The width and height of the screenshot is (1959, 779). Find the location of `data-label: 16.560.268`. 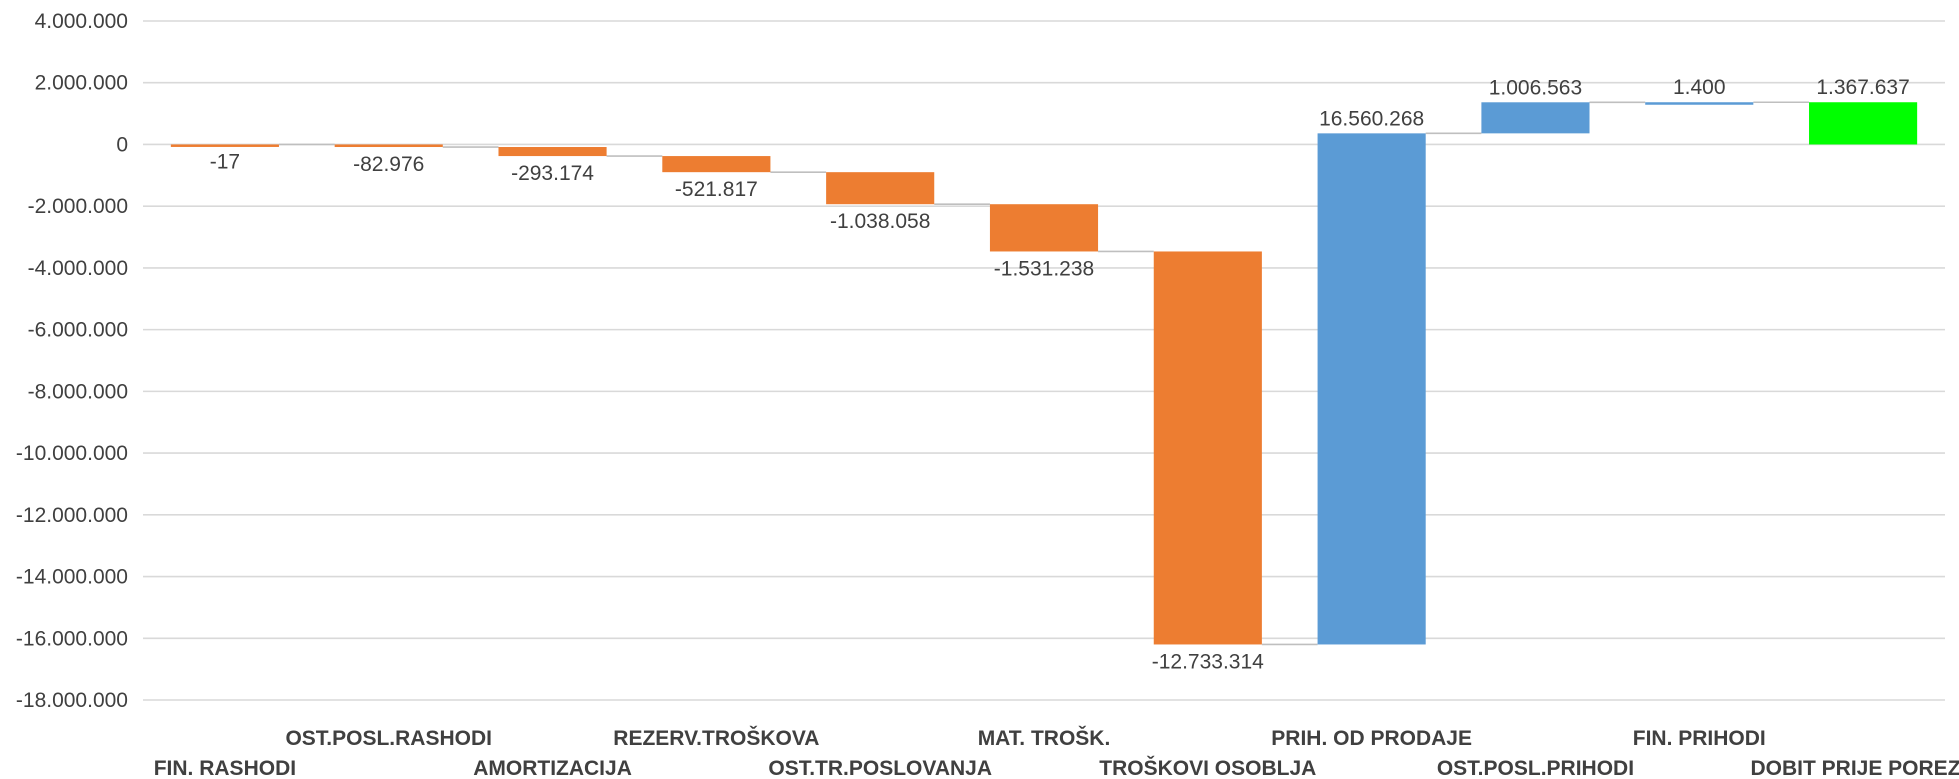

data-label: 16.560.268 is located at coordinates (1371, 118).